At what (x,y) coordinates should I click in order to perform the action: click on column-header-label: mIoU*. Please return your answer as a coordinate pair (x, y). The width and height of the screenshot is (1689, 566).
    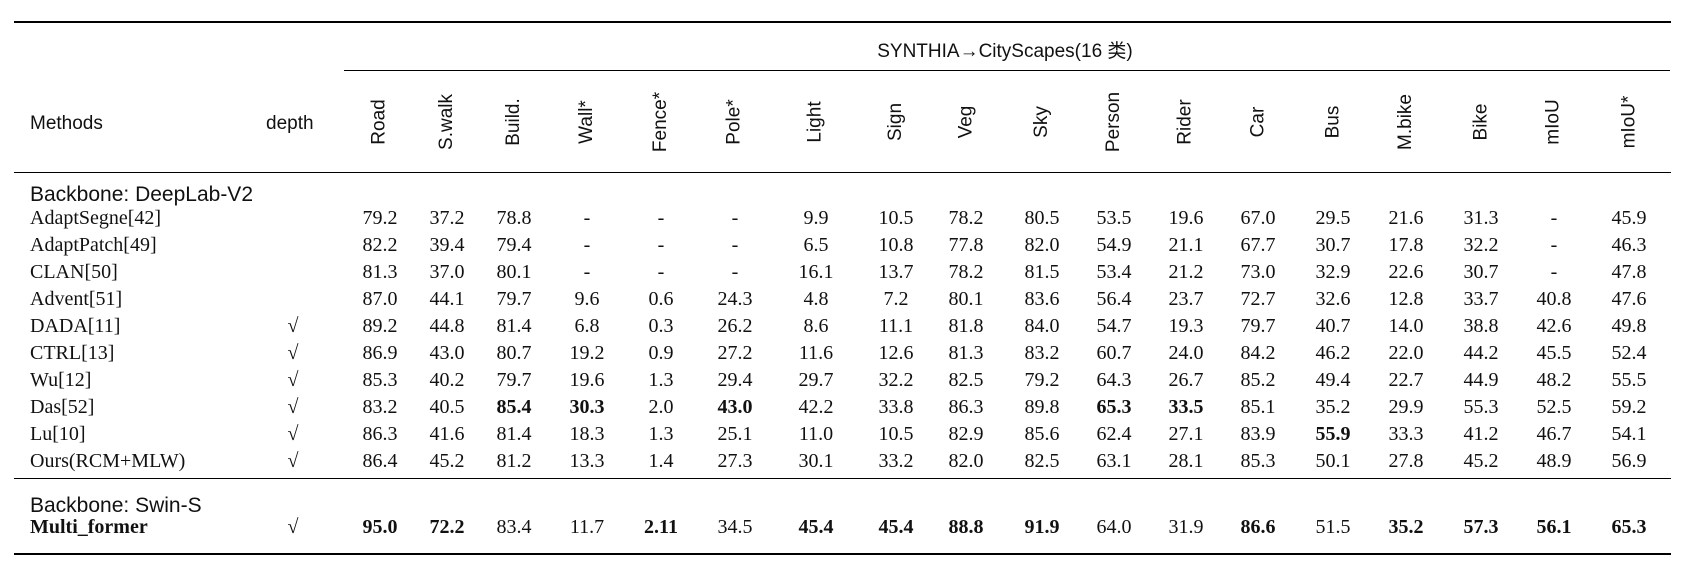
    Looking at the image, I should click on (1629, 122).